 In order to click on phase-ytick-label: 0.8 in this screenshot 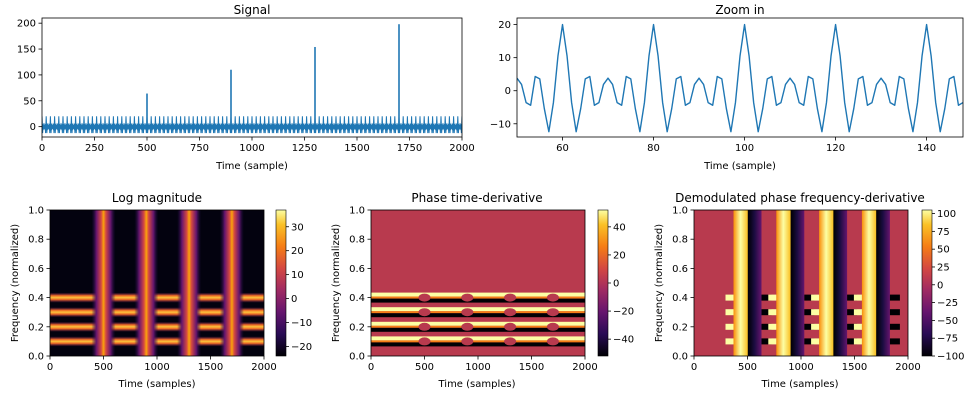, I will do `click(357, 240)`.